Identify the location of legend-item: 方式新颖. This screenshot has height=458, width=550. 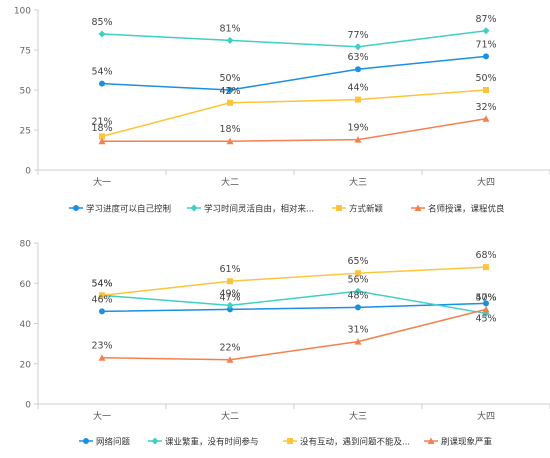
(358, 209).